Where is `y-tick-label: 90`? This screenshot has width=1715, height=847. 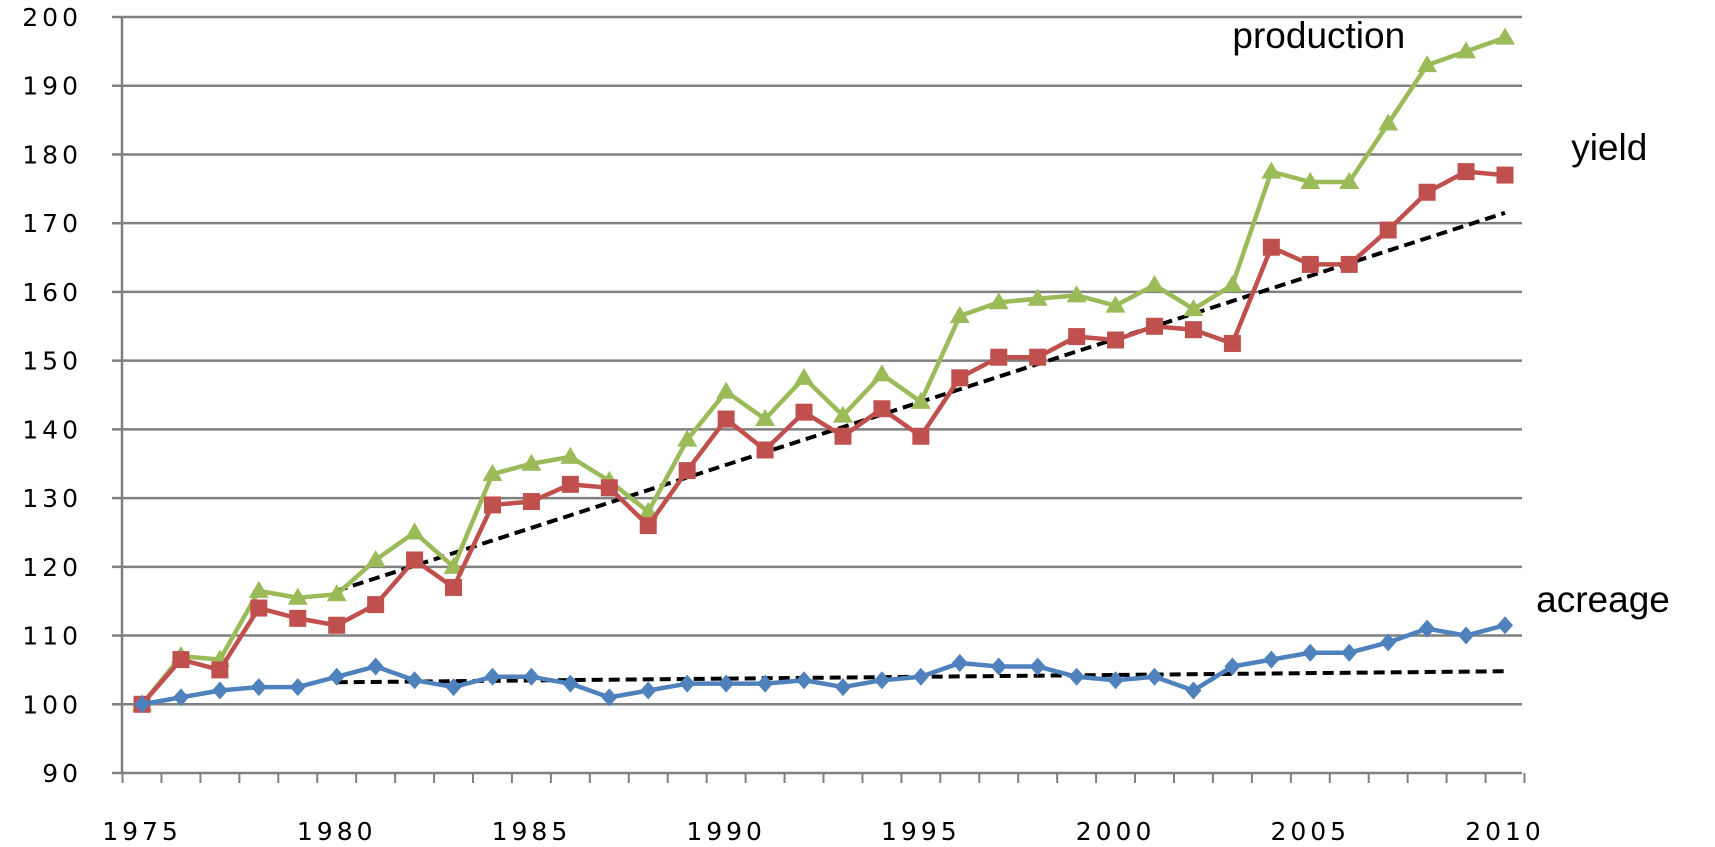
y-tick-label: 90 is located at coordinates (62, 773).